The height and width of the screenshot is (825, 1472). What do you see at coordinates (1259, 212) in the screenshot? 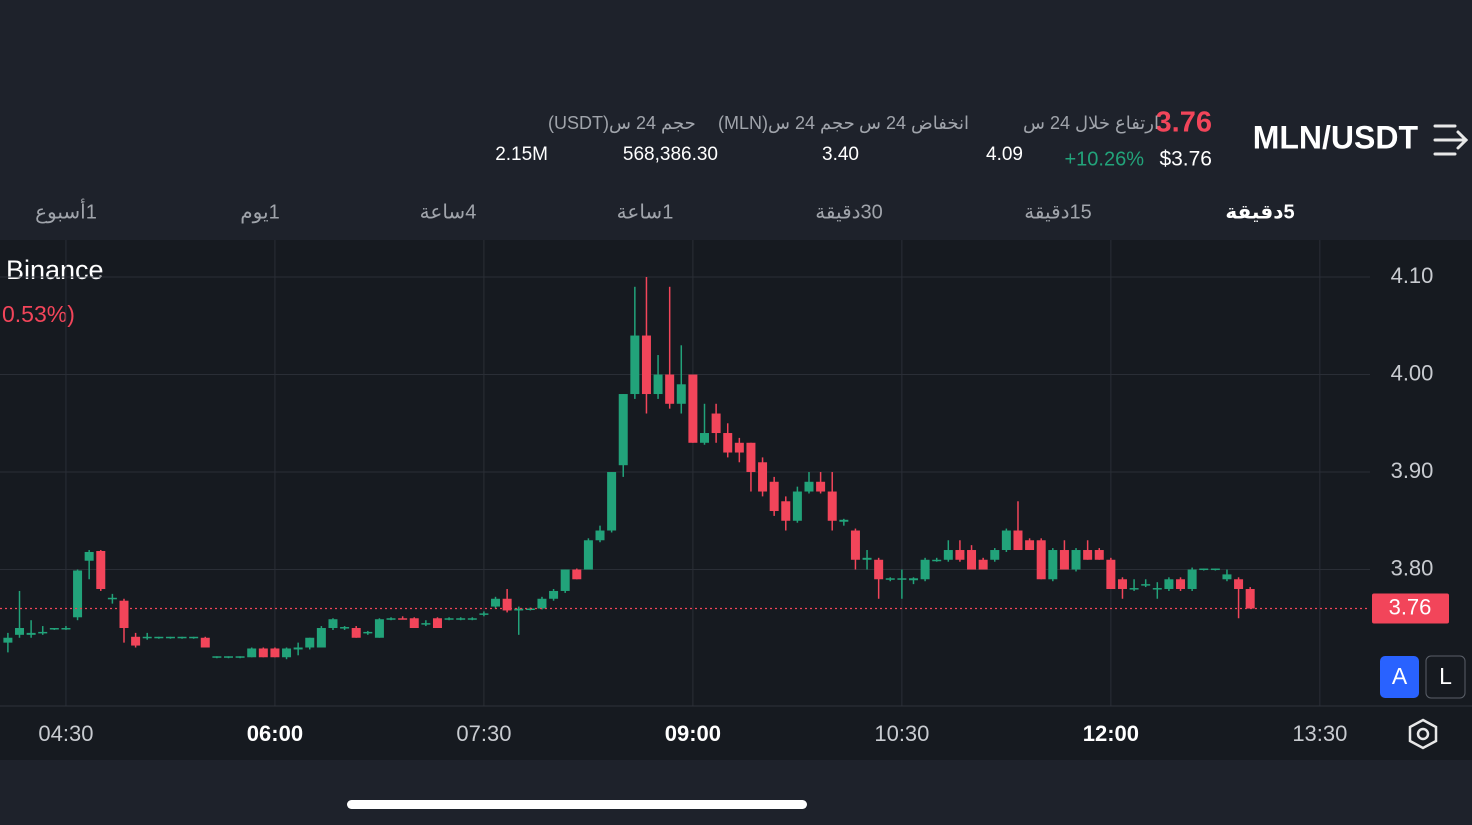
I see `timeframe-tab: 5دقيقة` at bounding box center [1259, 212].